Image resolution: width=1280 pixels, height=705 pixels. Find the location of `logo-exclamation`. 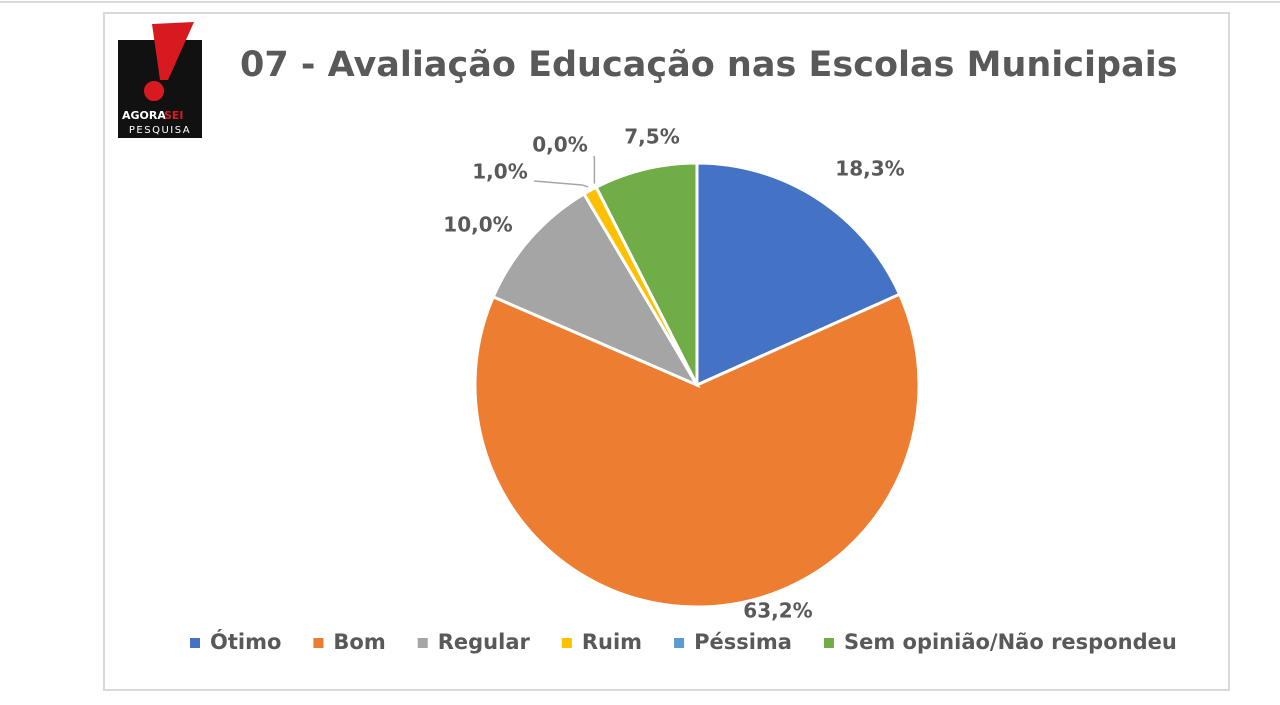

logo-exclamation is located at coordinates (173, 51).